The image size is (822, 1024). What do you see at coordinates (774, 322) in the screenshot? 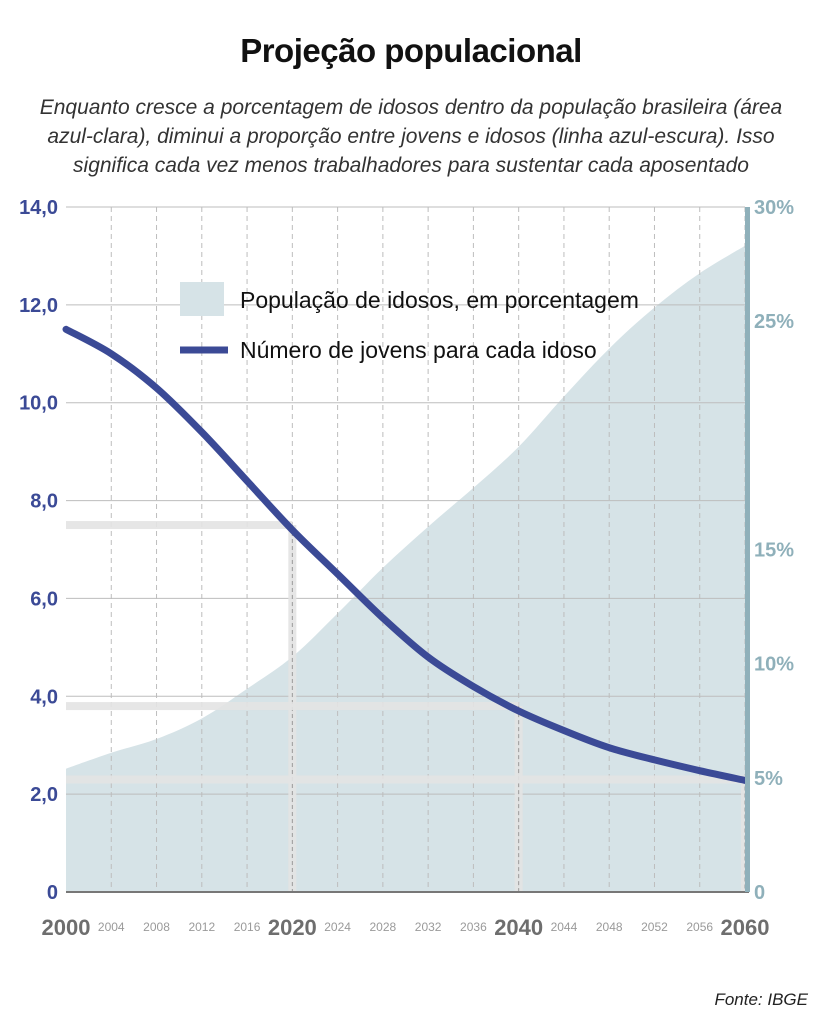
I see `right-tick-label: 25%` at bounding box center [774, 322].